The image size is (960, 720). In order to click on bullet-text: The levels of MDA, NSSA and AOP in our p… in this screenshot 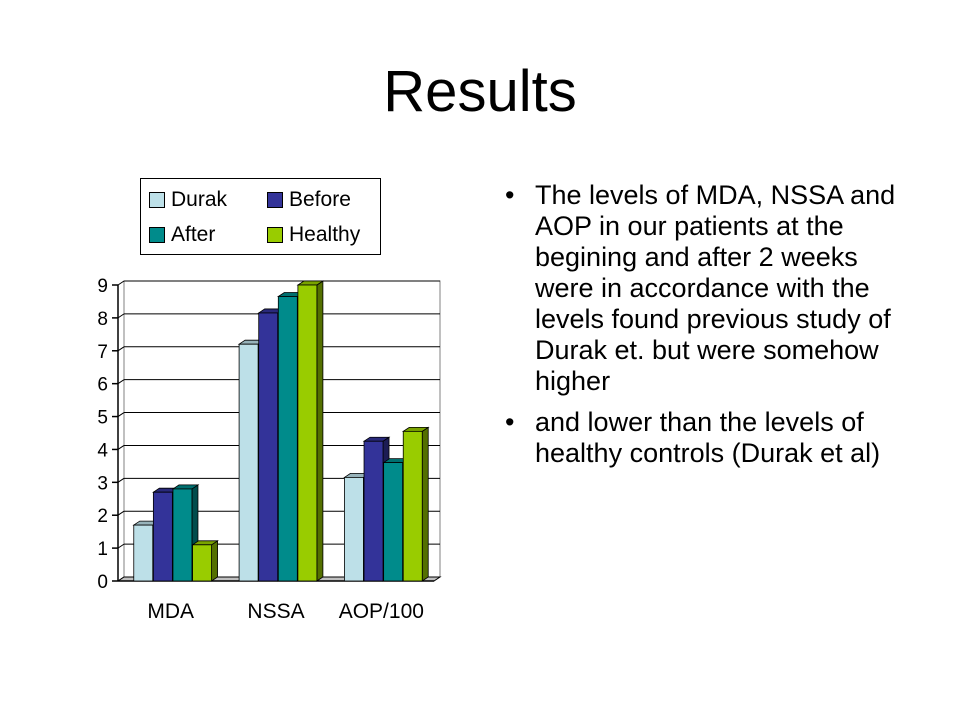, I will do `click(715, 288)`.